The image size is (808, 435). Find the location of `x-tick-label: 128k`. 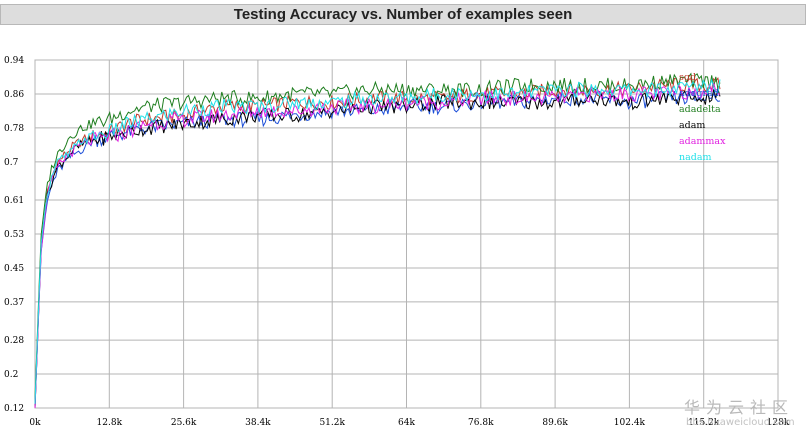

x-tick-label: 128k is located at coordinates (778, 423).